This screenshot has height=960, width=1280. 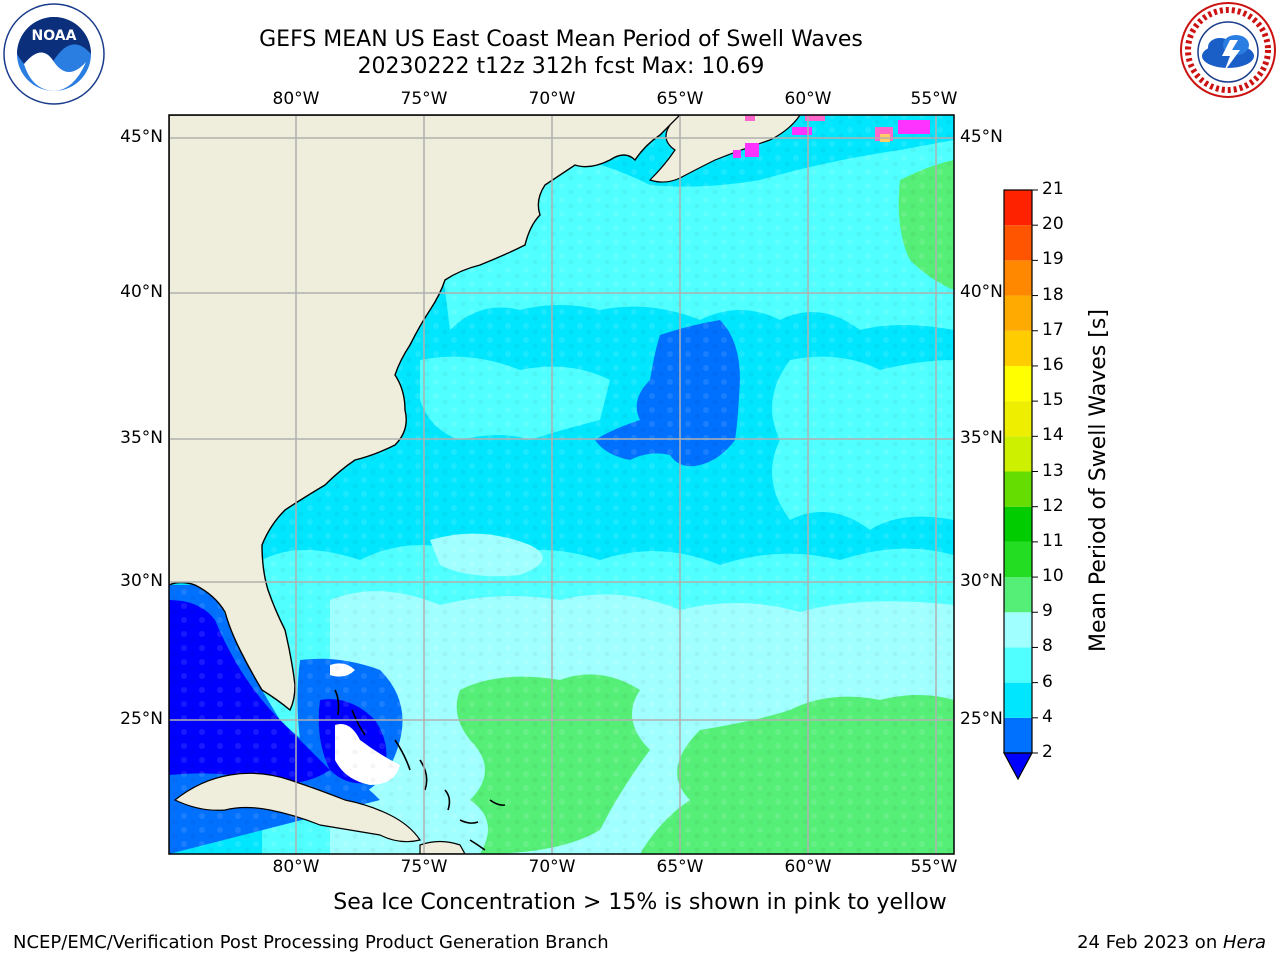 What do you see at coordinates (552, 99) in the screenshot?
I see `lon-tick-top: 70°W` at bounding box center [552, 99].